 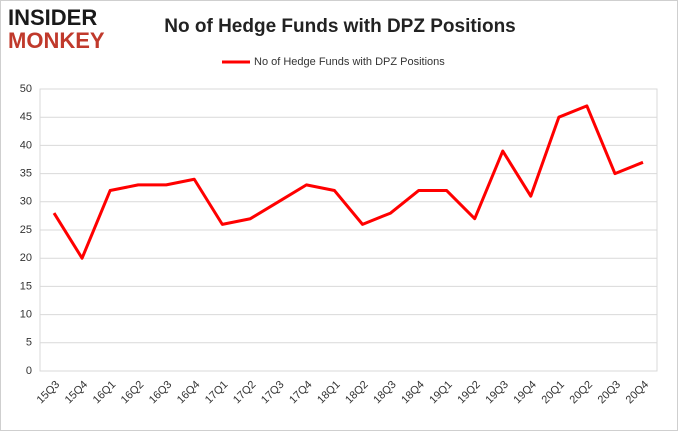 I want to click on y-tick-label: 20, so click(x=26, y=258).